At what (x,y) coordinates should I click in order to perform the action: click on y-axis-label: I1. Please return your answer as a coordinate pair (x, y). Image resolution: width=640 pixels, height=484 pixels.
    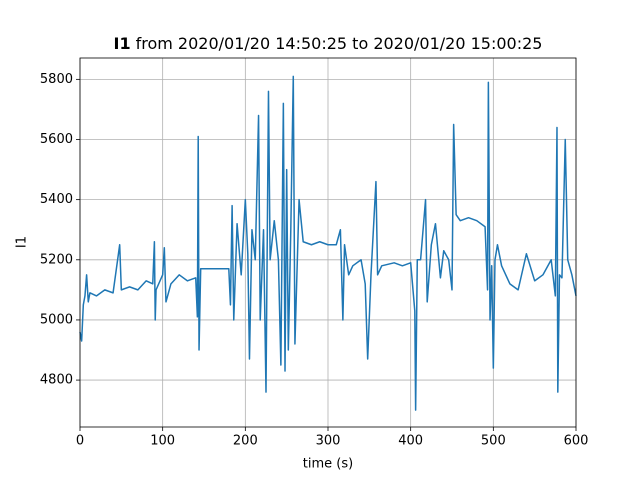
    Looking at the image, I should click on (22, 242).